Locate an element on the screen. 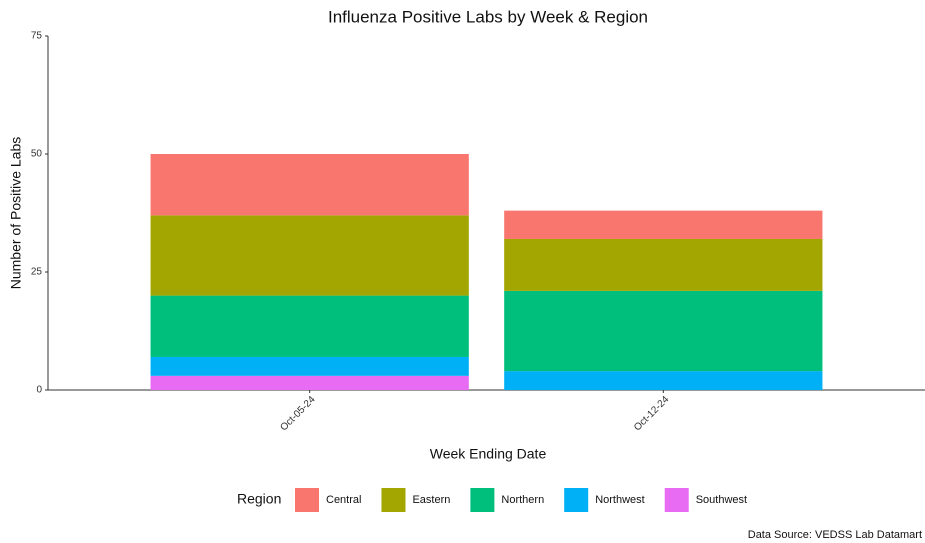  legend-label: Northwest is located at coordinates (620, 500).